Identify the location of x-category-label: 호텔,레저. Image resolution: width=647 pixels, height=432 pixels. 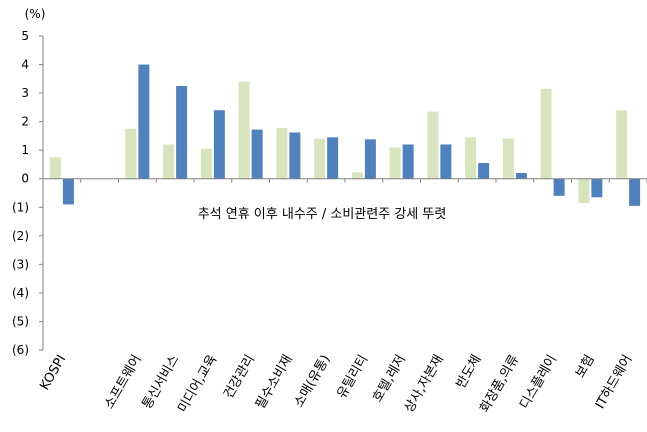
(389, 379).